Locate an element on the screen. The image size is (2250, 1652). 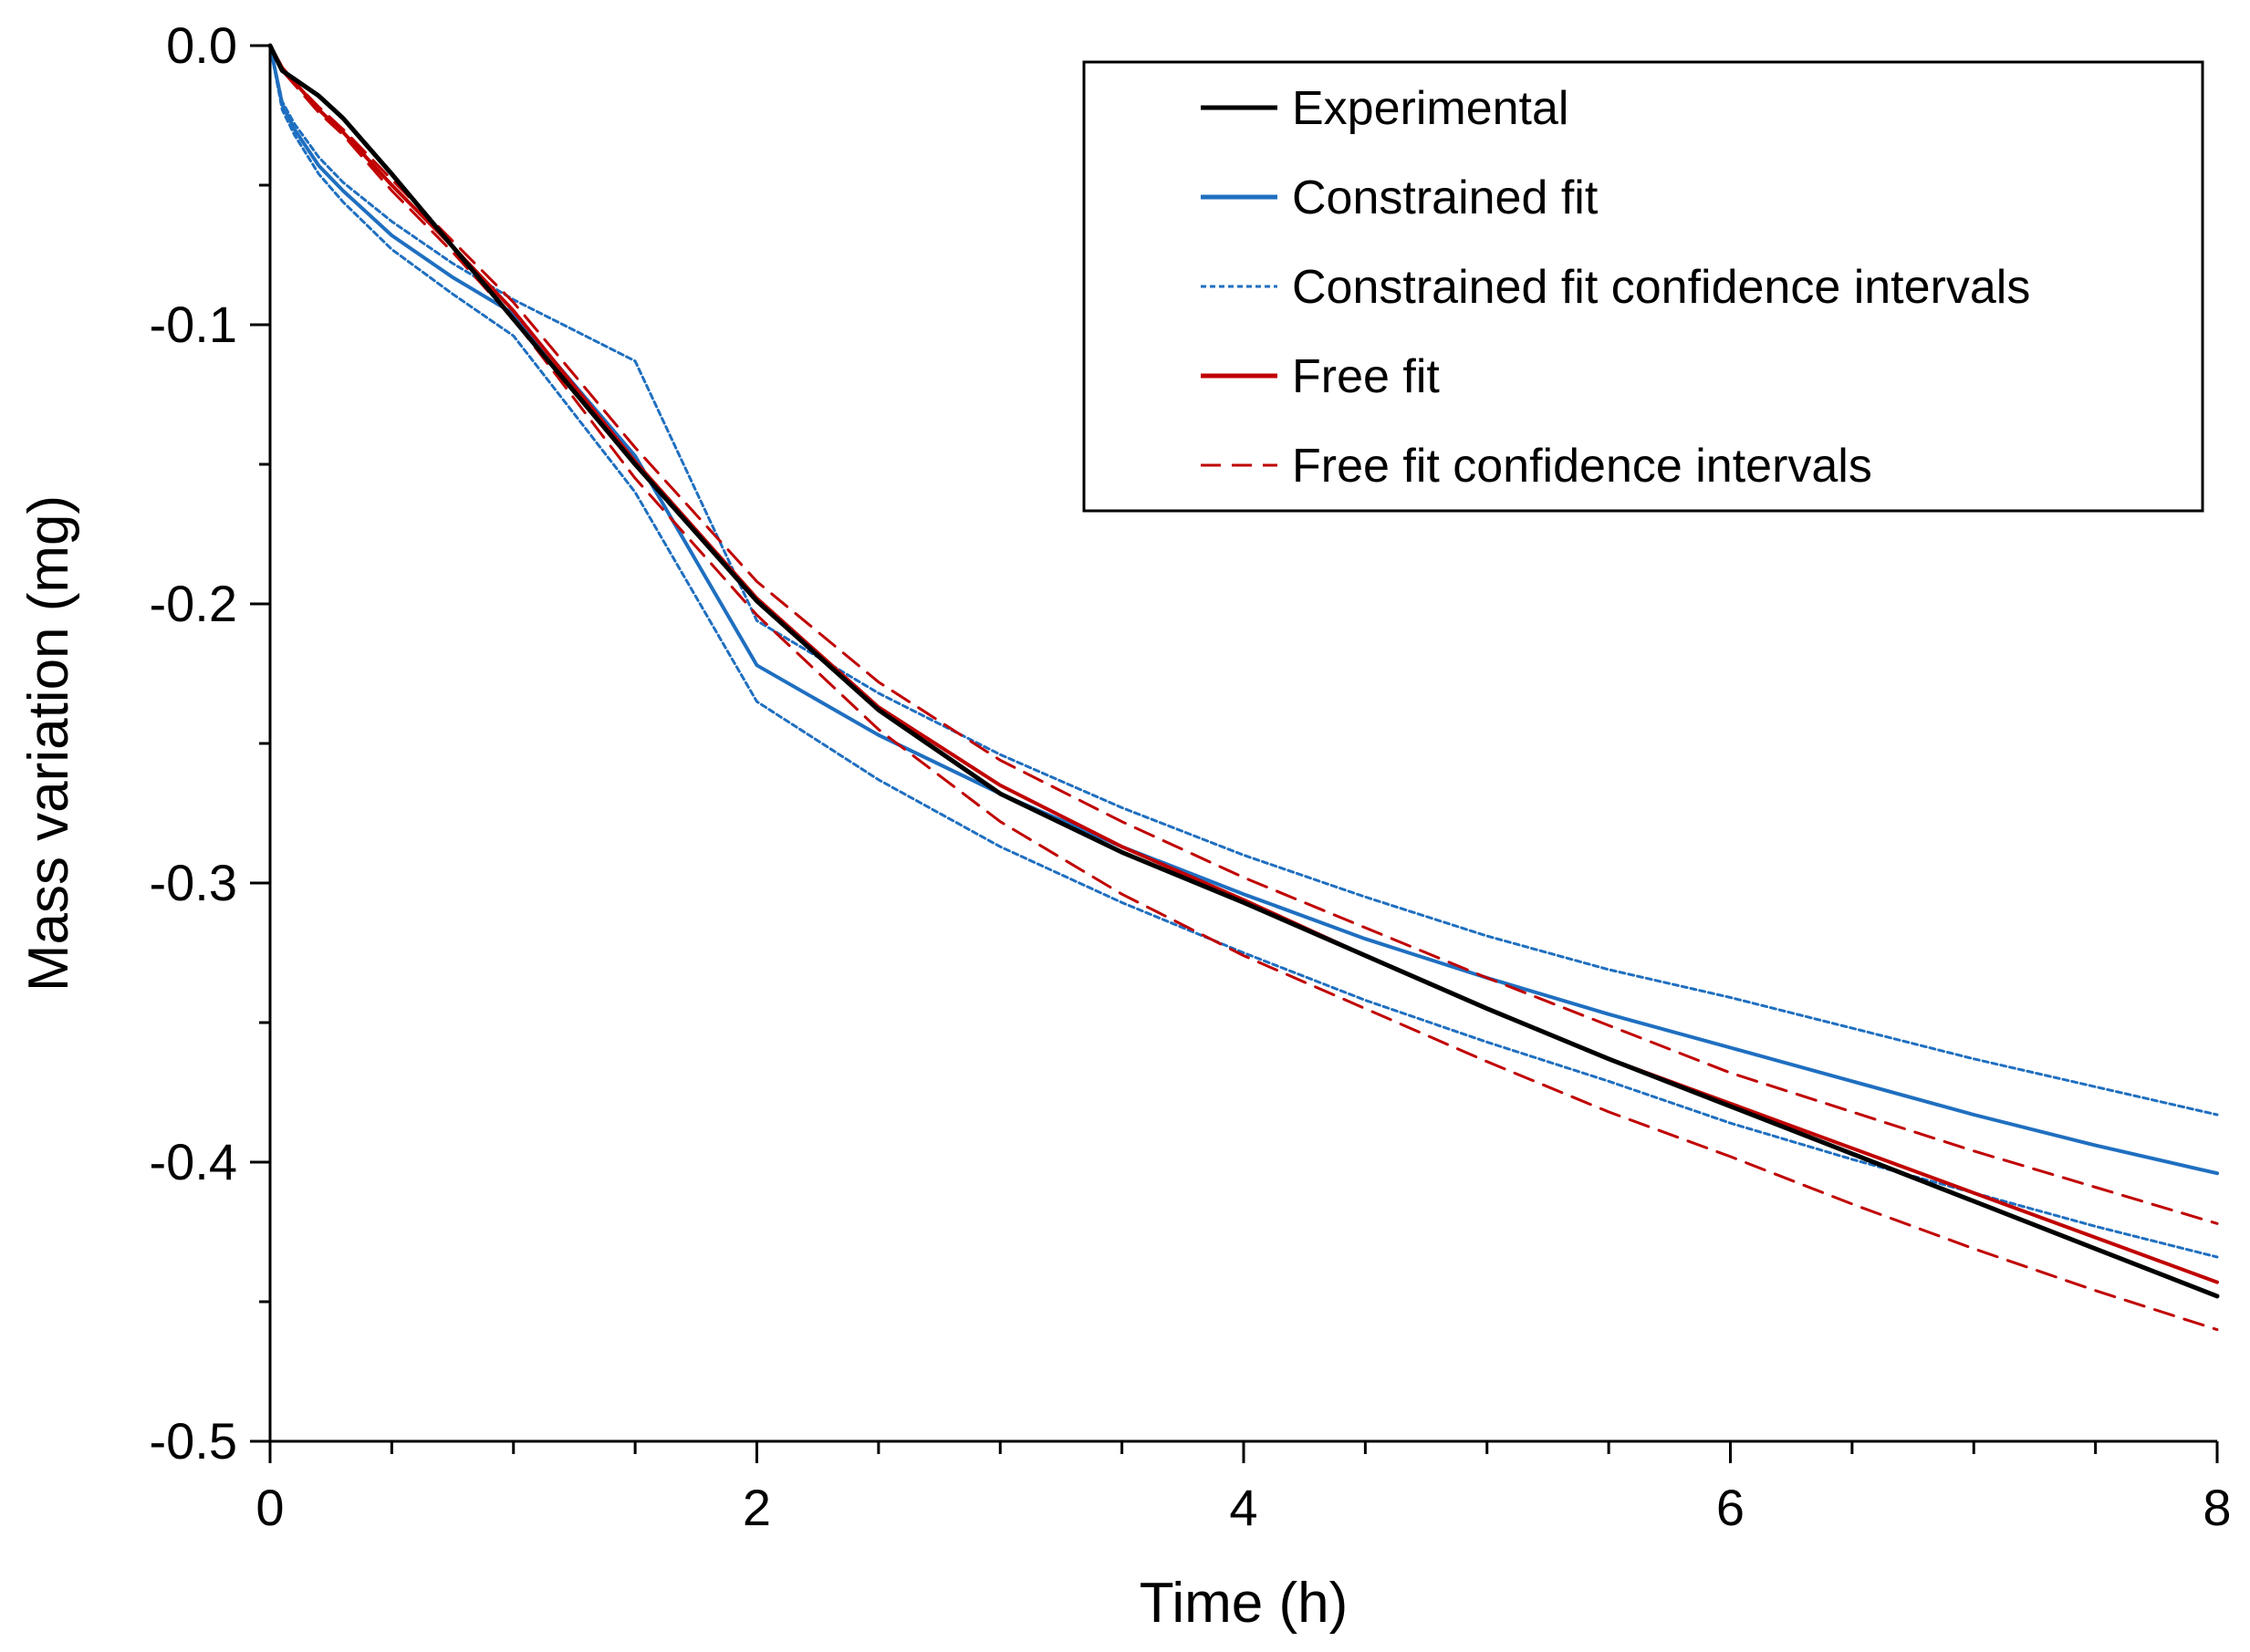
x-tick-label: 6 is located at coordinates (1731, 1508).